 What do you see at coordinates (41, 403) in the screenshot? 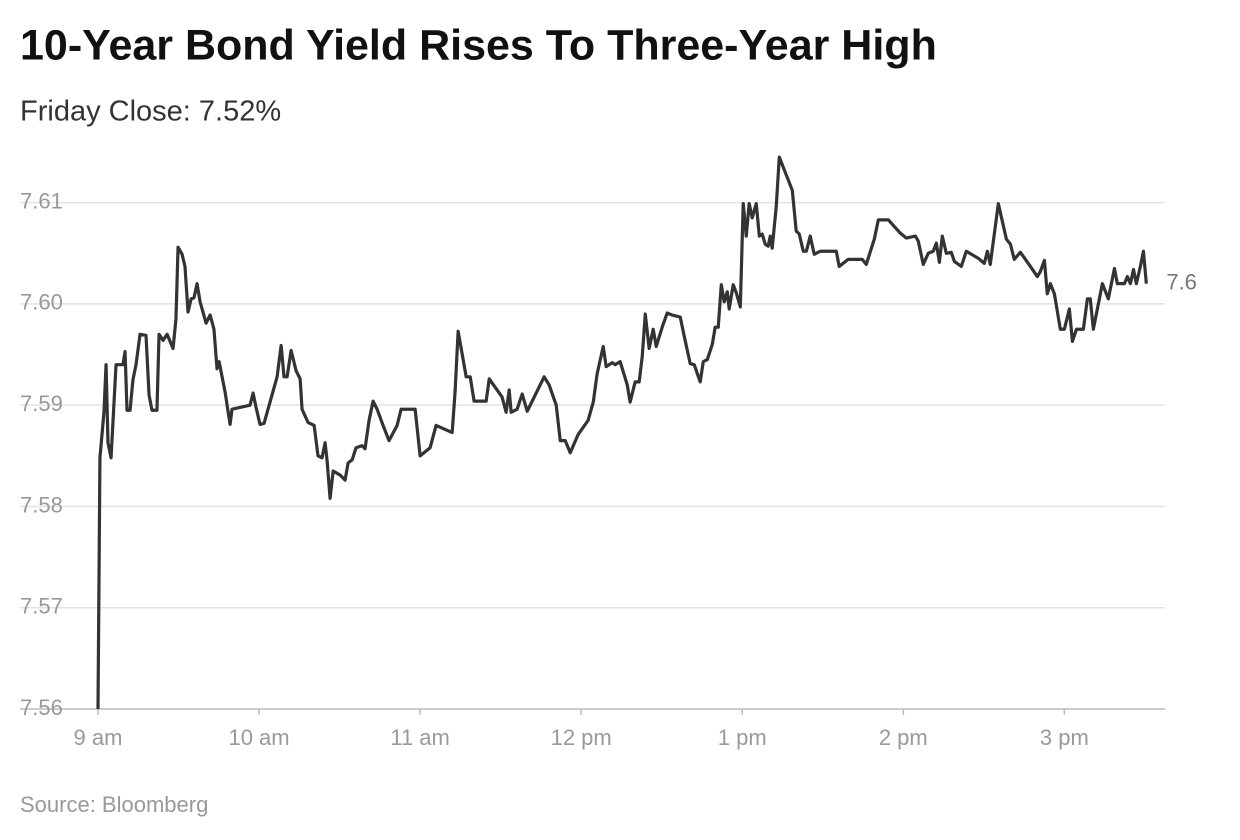
I see `y-tick-label: 7.59` at bounding box center [41, 403].